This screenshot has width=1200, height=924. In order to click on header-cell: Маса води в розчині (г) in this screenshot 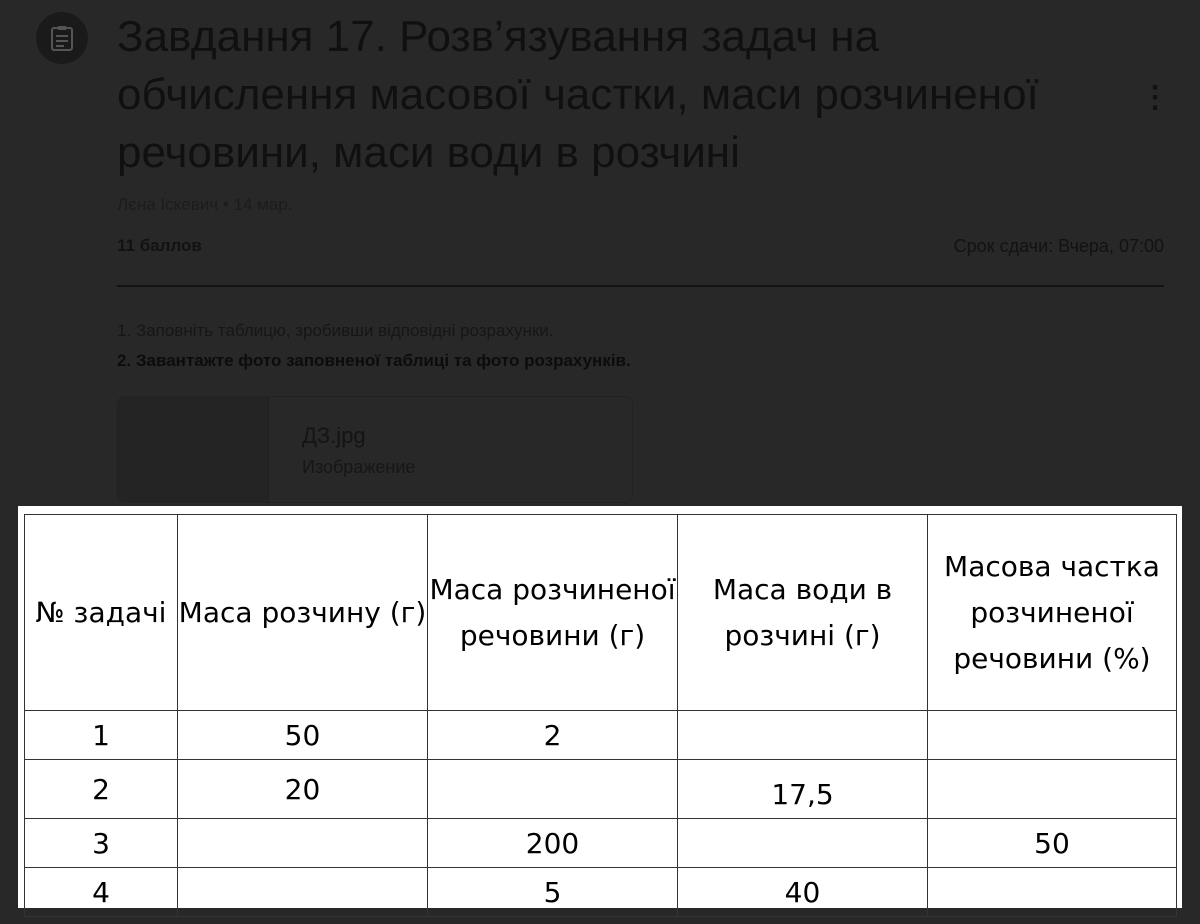, I will do `click(802, 612)`.